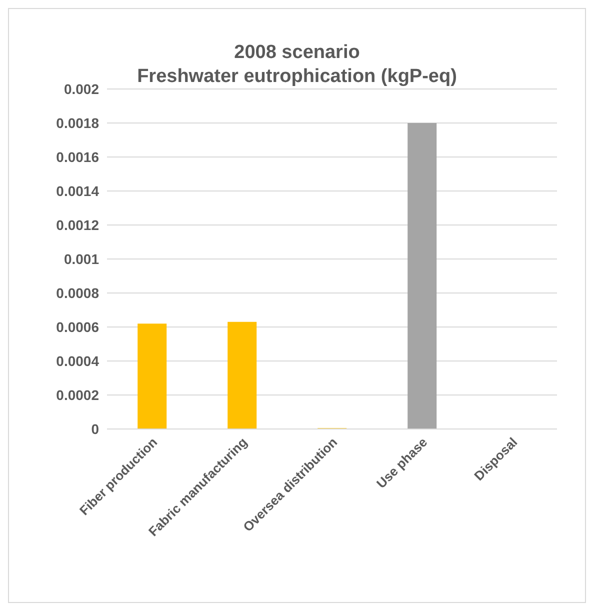  What do you see at coordinates (78, 326) in the screenshot?
I see `y-tick-label: 0.0006` at bounding box center [78, 326].